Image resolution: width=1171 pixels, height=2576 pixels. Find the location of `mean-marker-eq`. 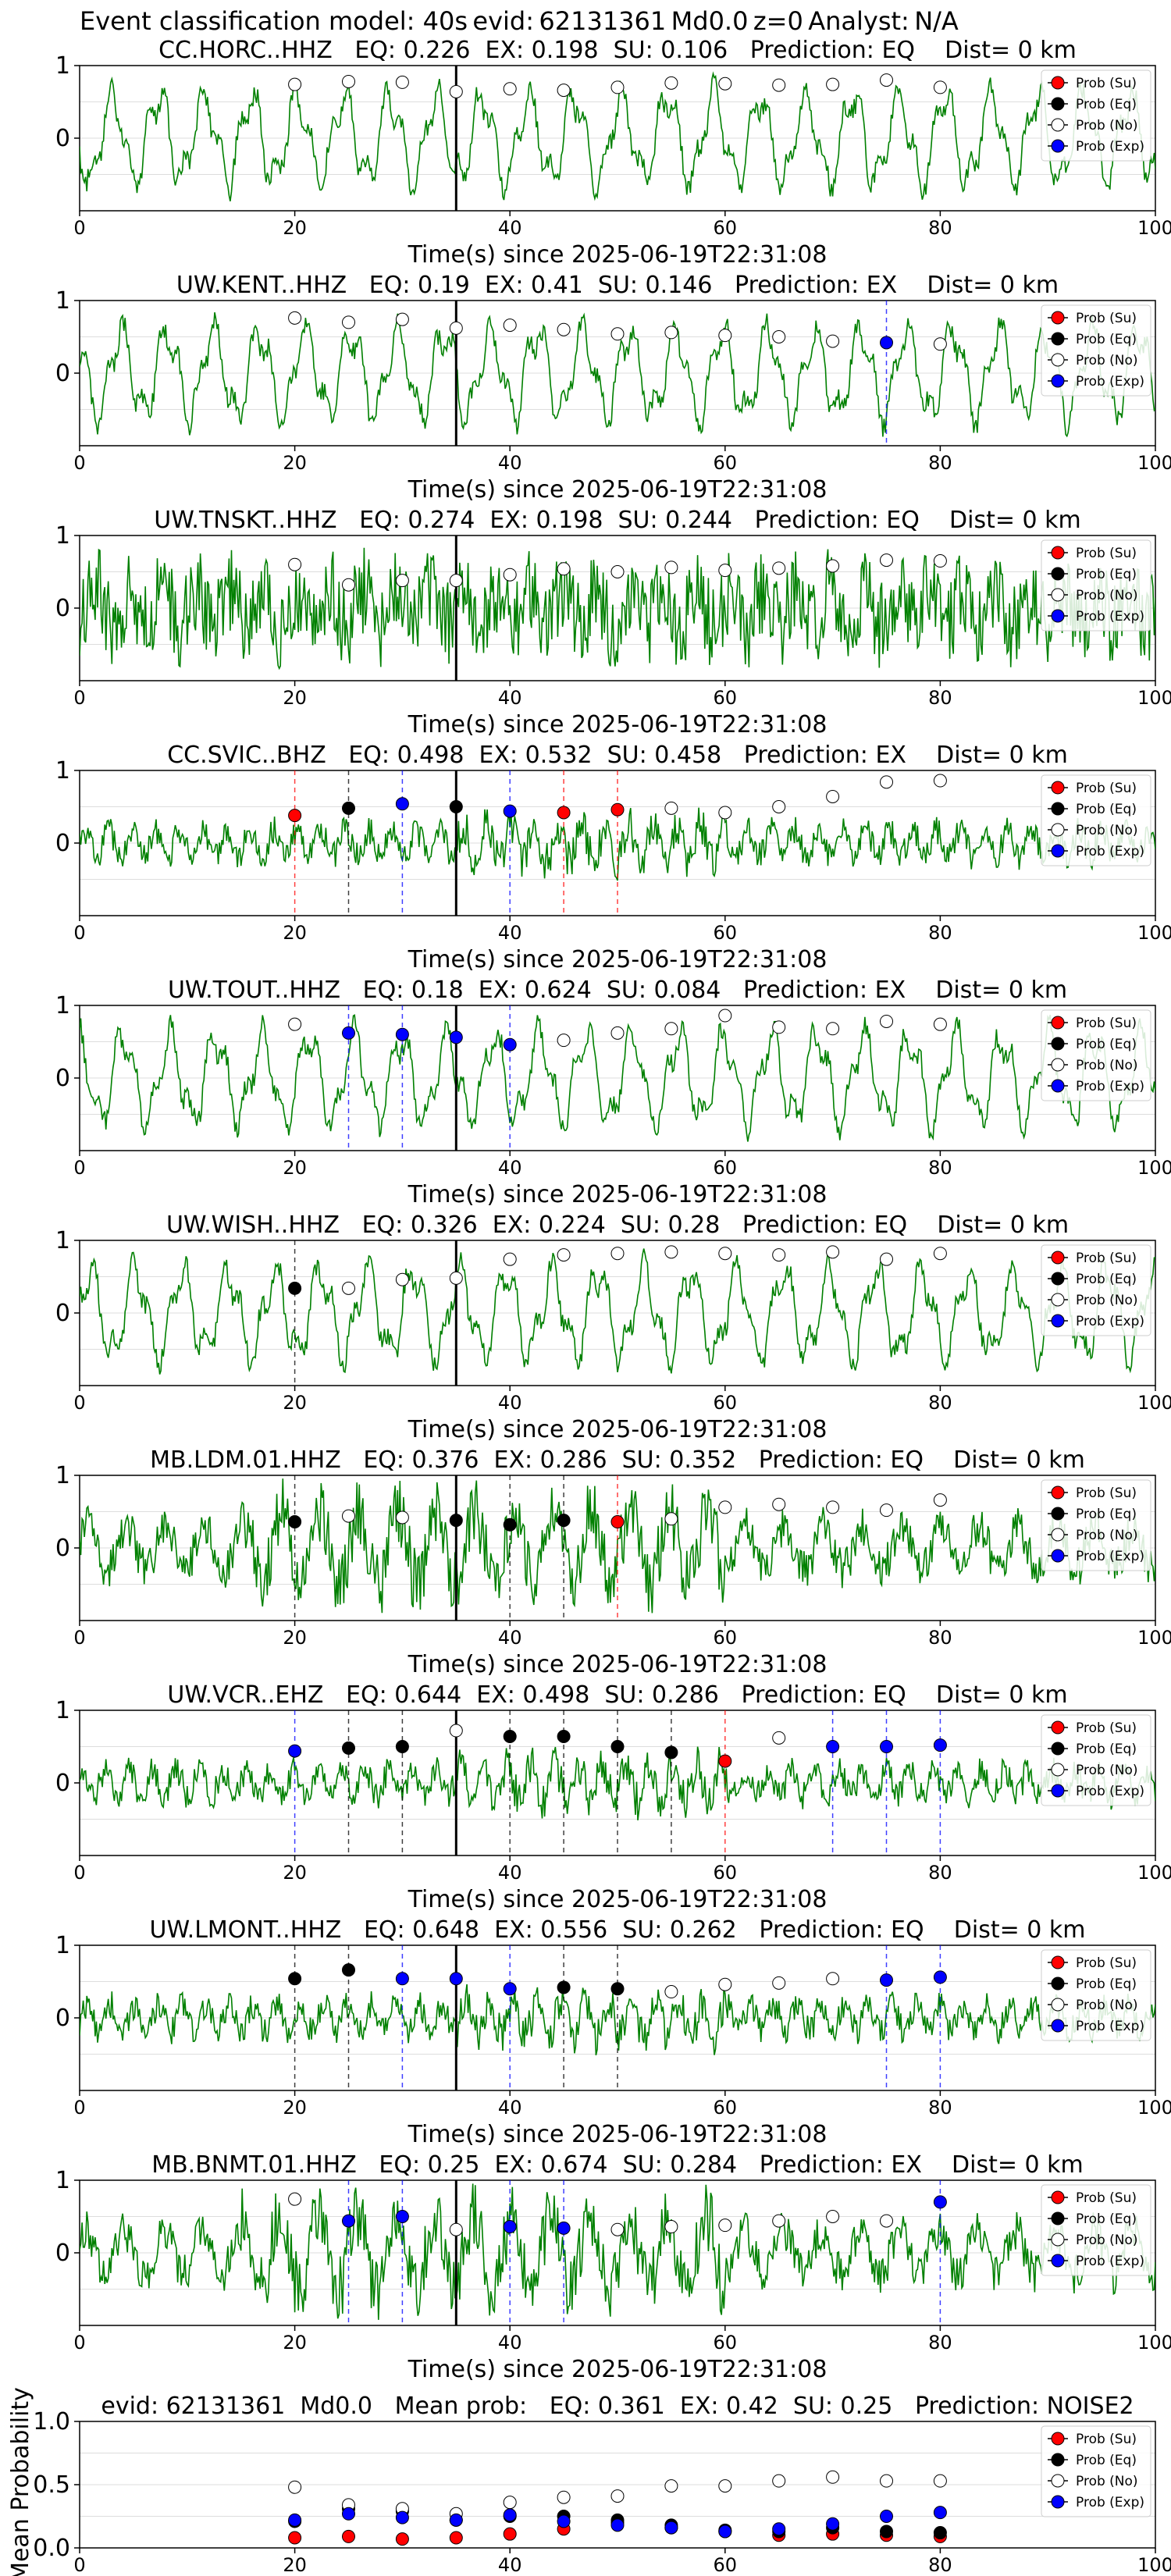

mean-marker-eq is located at coordinates (940, 2533).